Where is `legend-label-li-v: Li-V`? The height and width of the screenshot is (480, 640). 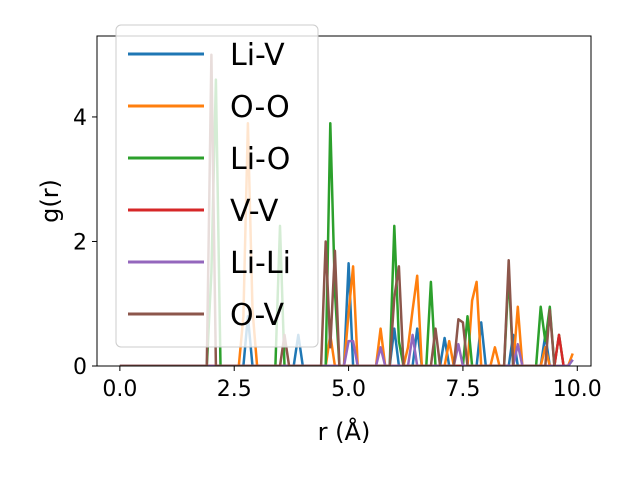 legend-label-li-v: Li-V is located at coordinates (257, 55).